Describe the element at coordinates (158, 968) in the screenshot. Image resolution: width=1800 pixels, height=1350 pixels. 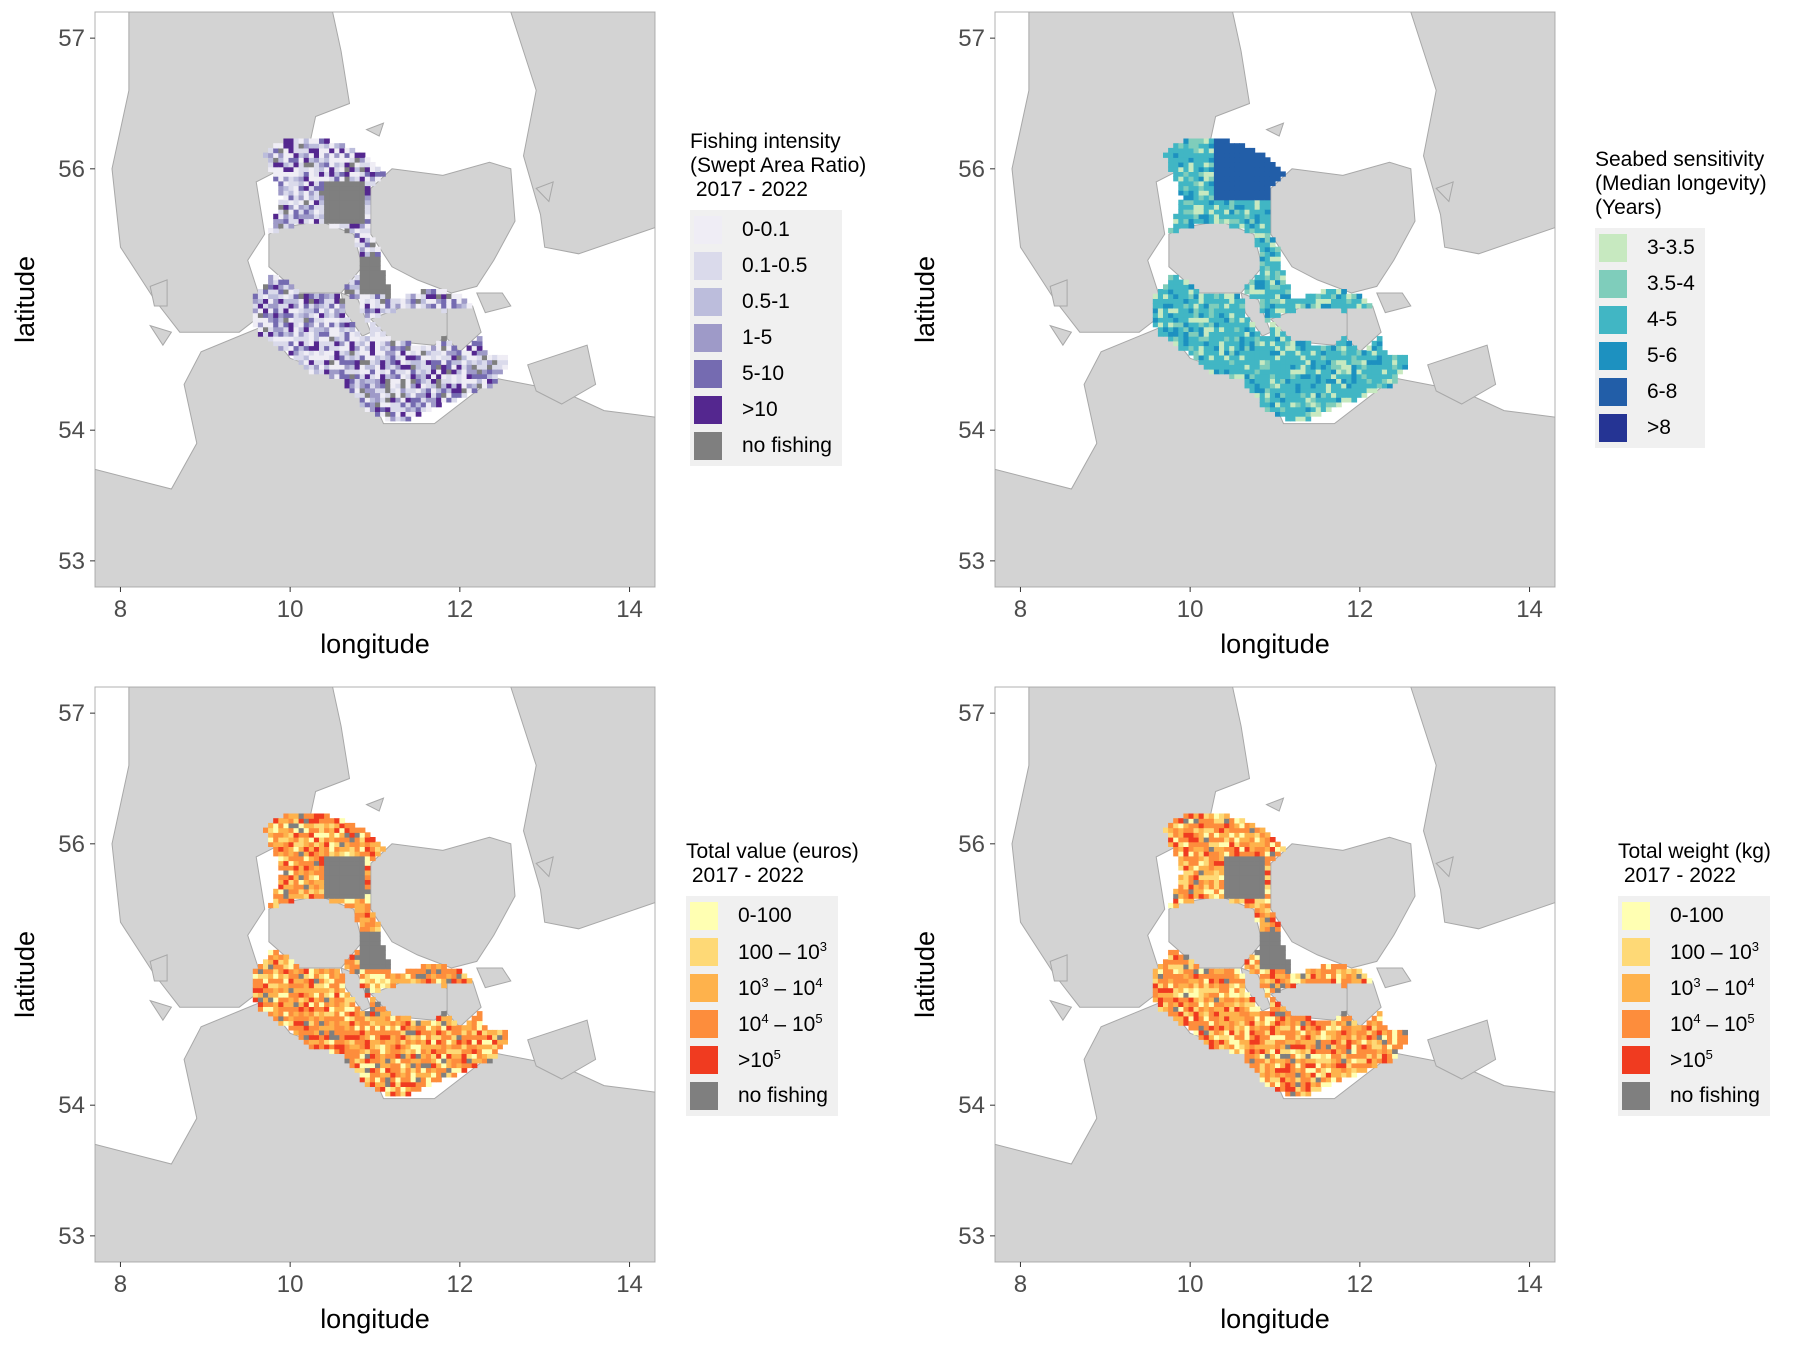
I see `land-shape` at that location.